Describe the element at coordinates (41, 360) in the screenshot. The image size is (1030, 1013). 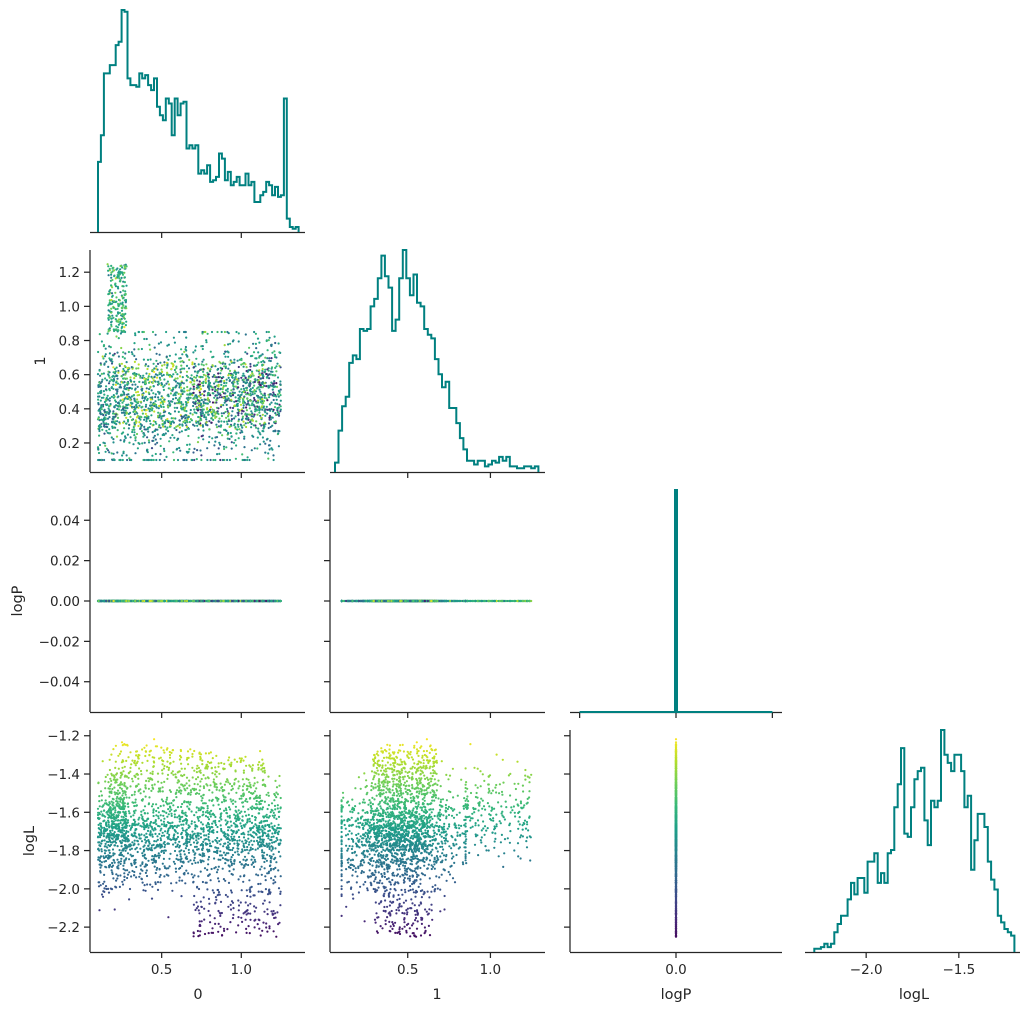
I see `y-axis-label-1: 1` at that location.